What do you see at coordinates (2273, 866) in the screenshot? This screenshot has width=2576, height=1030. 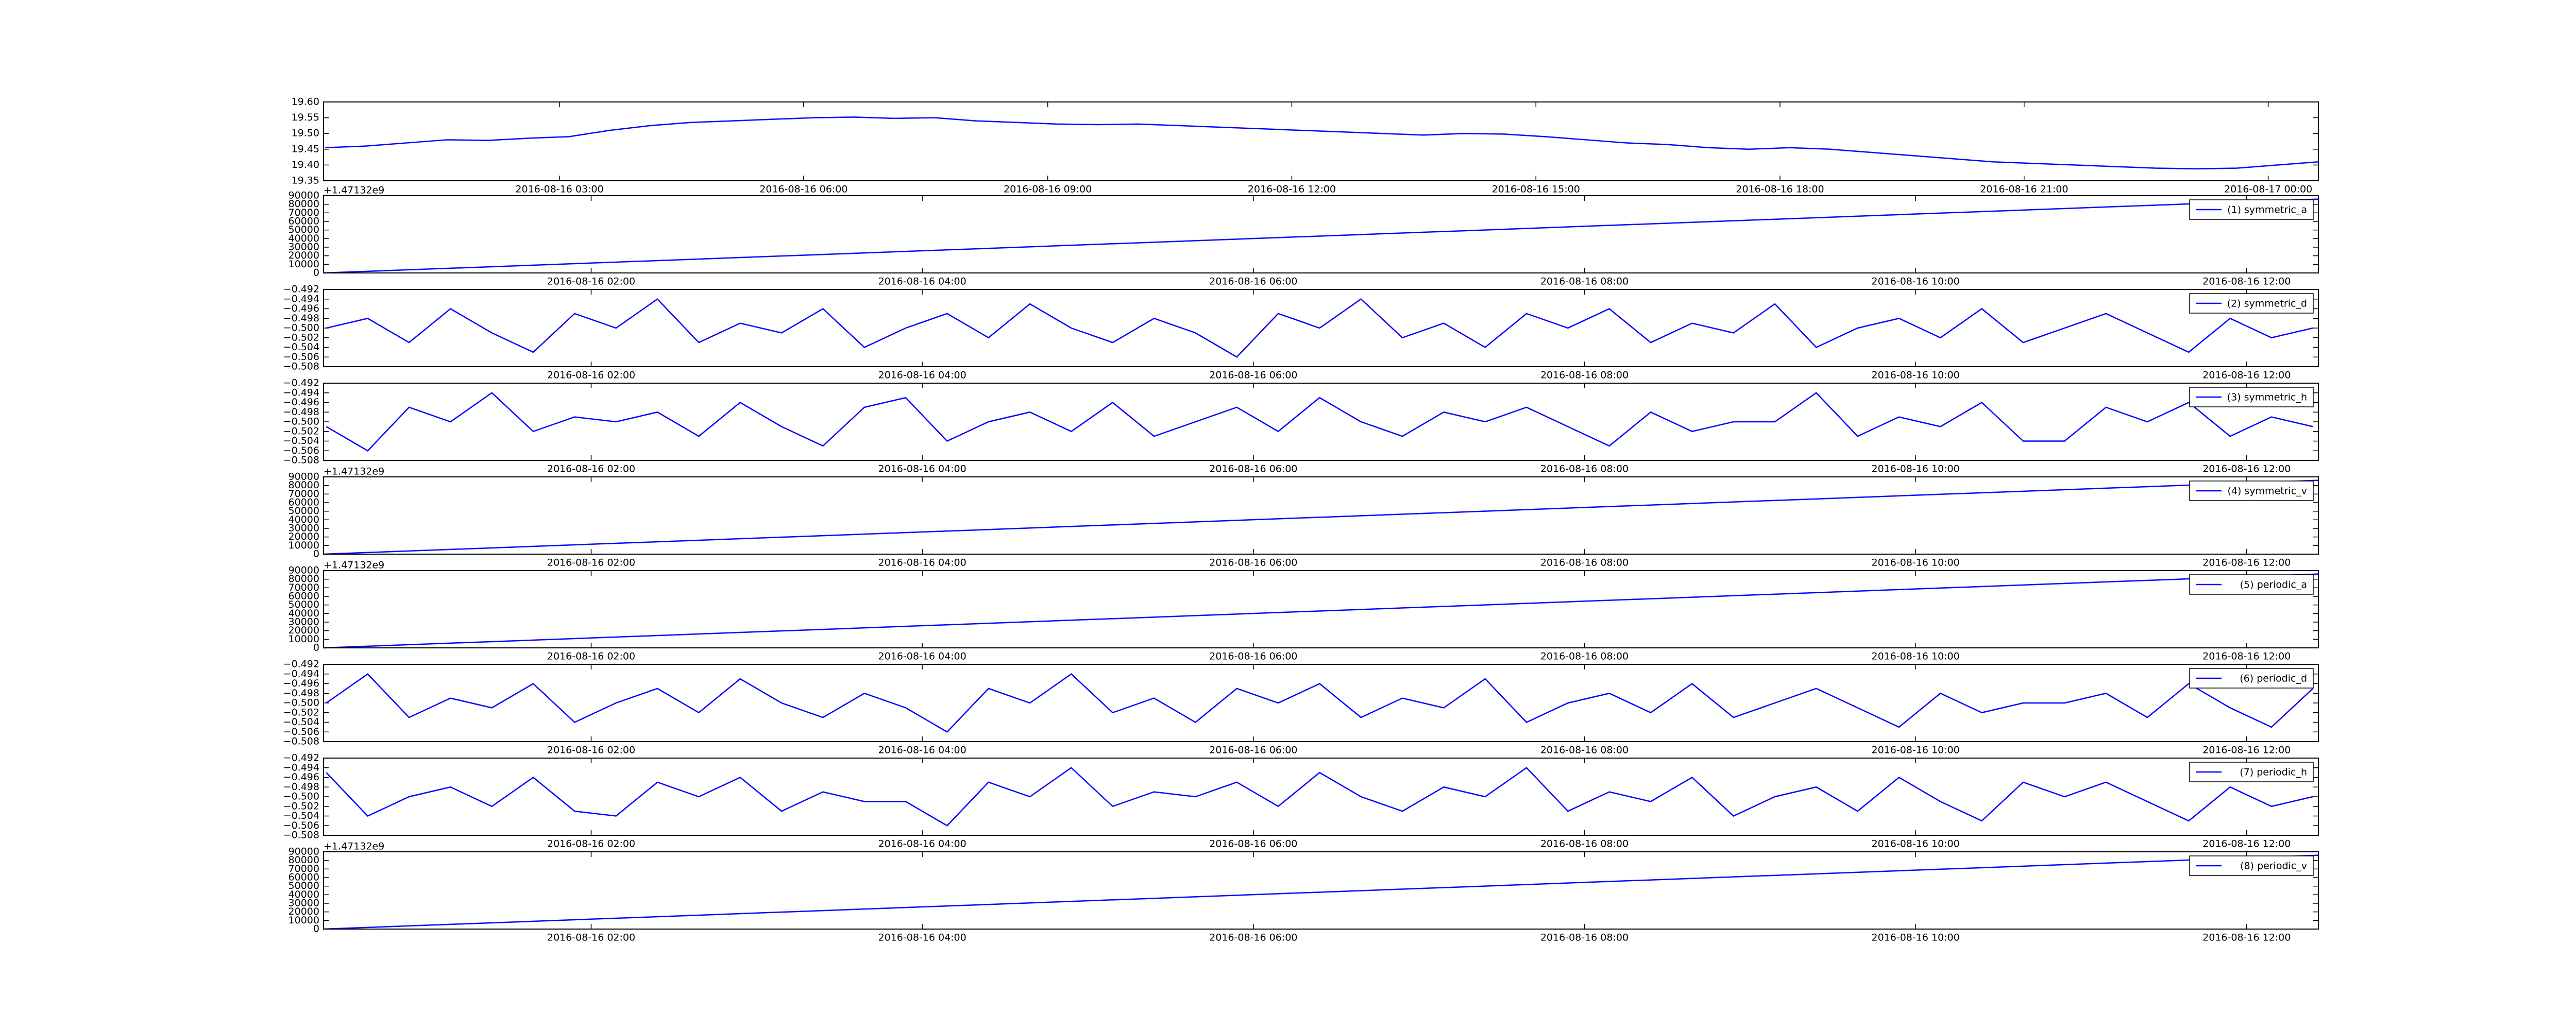 I see `legend-label: (8) periodic_v` at bounding box center [2273, 866].